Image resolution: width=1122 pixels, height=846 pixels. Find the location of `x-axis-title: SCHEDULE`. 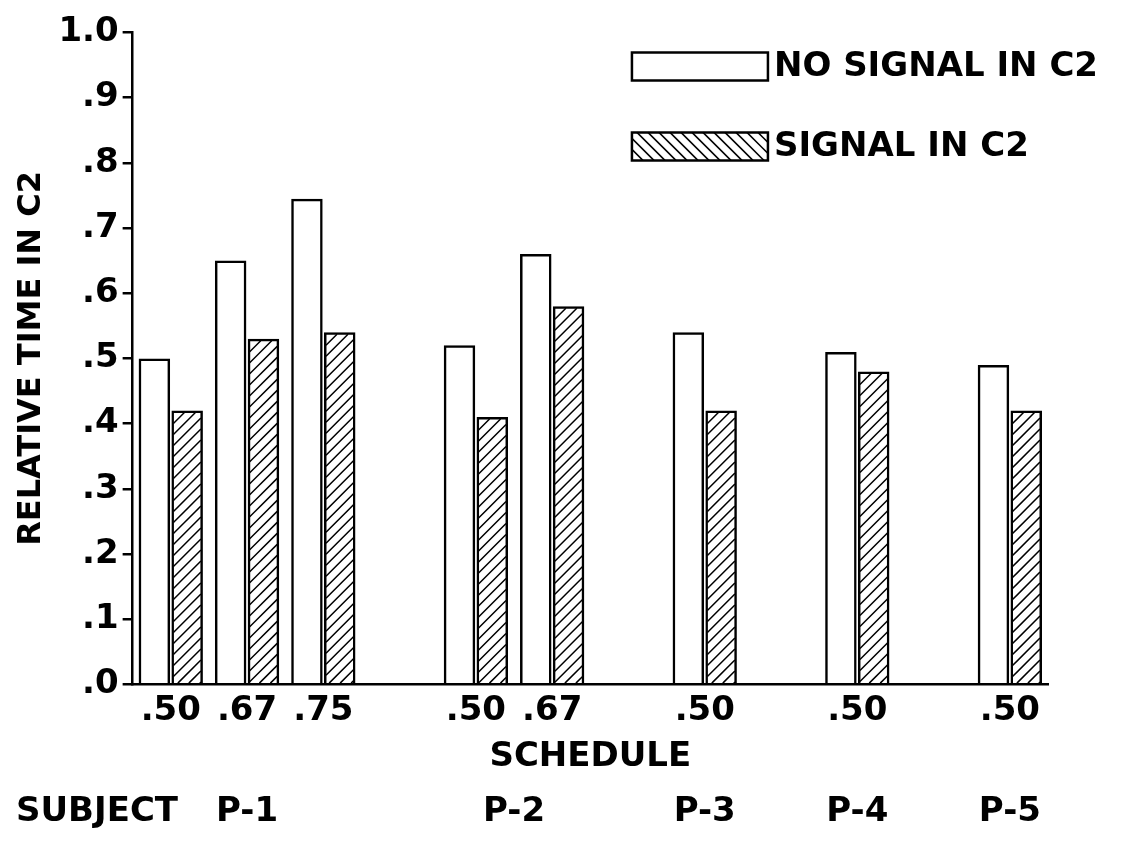

x-axis-title: SCHEDULE is located at coordinates (590, 754).